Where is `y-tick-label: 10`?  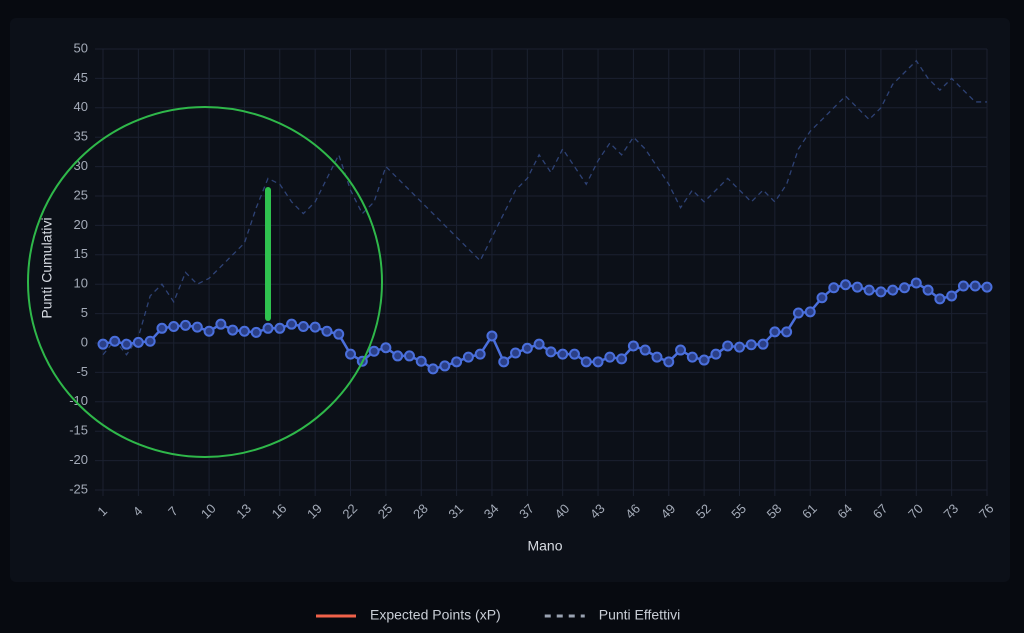 y-tick-label: 10 is located at coordinates (81, 283).